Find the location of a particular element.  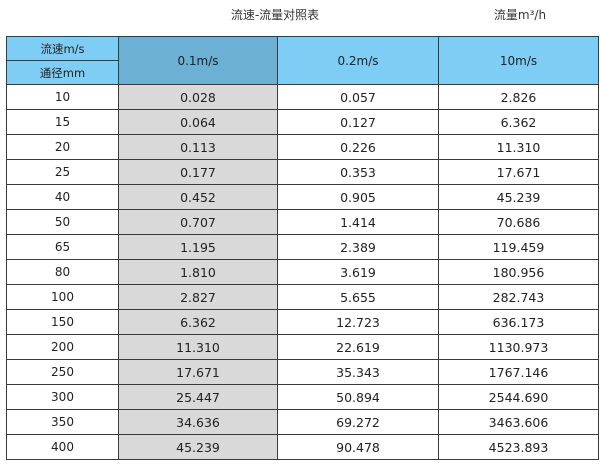

flow-cell: 1130.973 is located at coordinates (518, 347).